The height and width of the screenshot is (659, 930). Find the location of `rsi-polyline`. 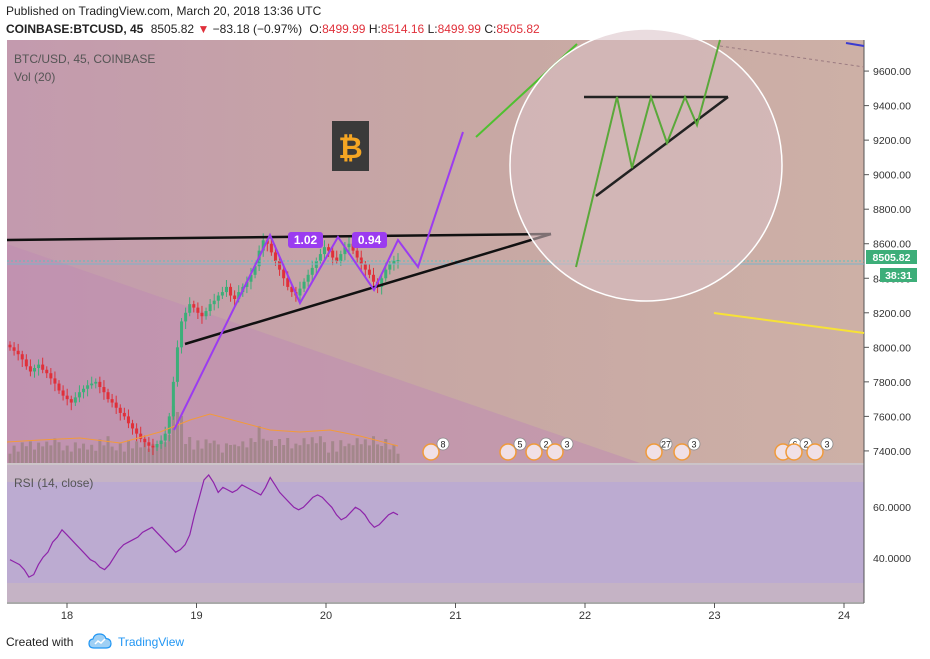

rsi-polyline is located at coordinates (204, 526).